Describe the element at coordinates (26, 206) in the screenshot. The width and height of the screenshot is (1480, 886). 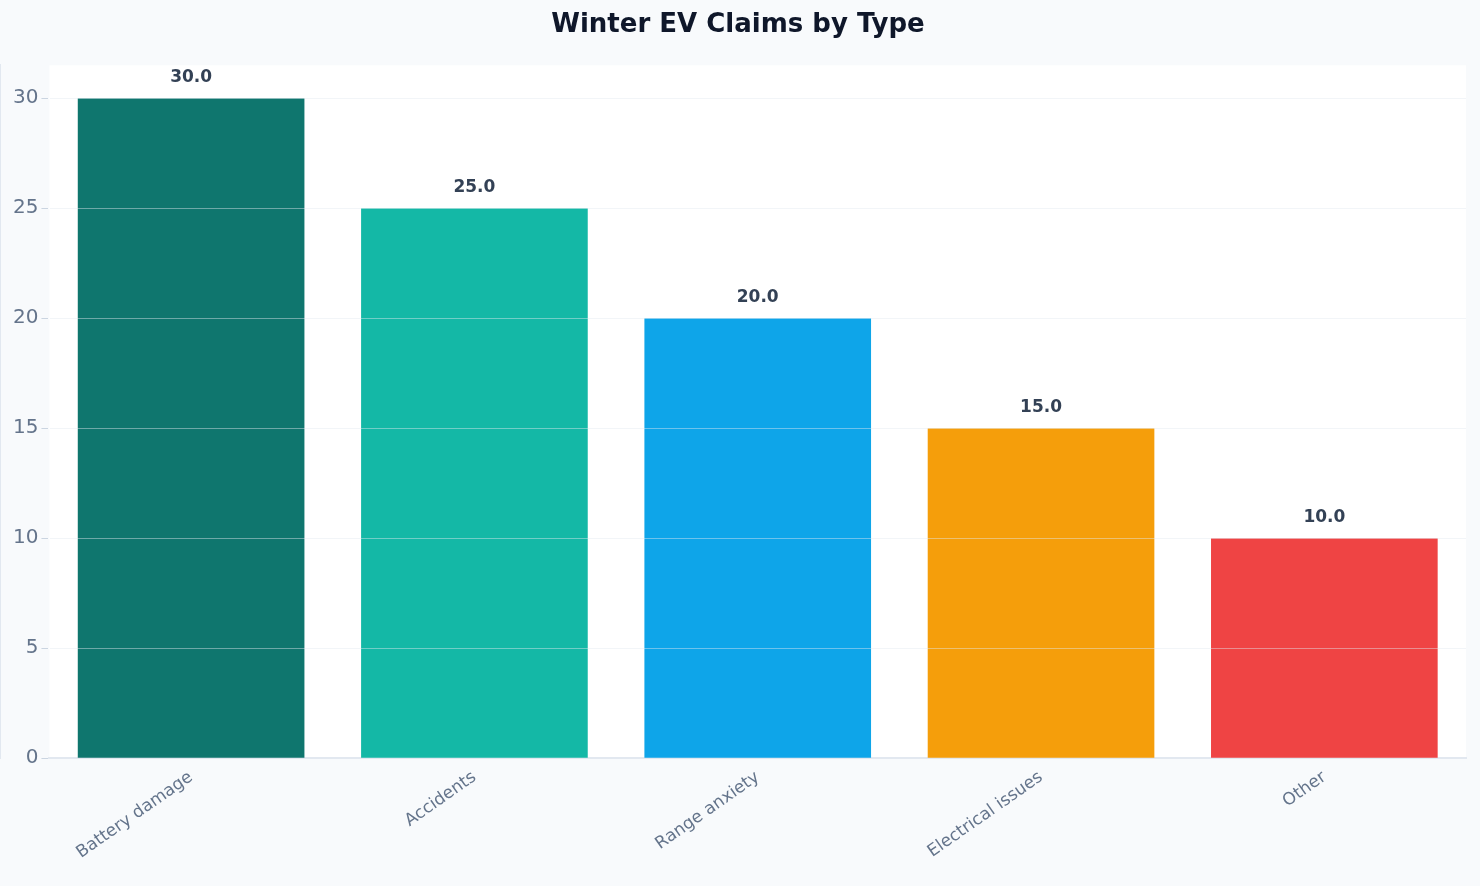
I see `y-tick-label: 25` at that location.